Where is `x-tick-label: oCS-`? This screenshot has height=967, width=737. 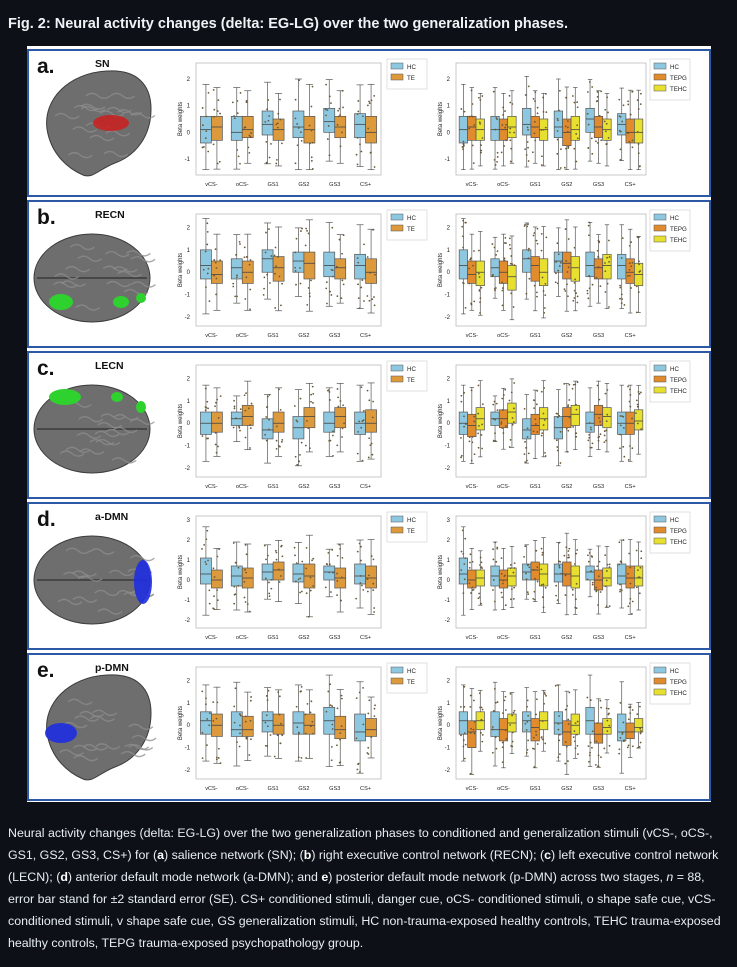 x-tick-label: oCS- is located at coordinates (242, 336).